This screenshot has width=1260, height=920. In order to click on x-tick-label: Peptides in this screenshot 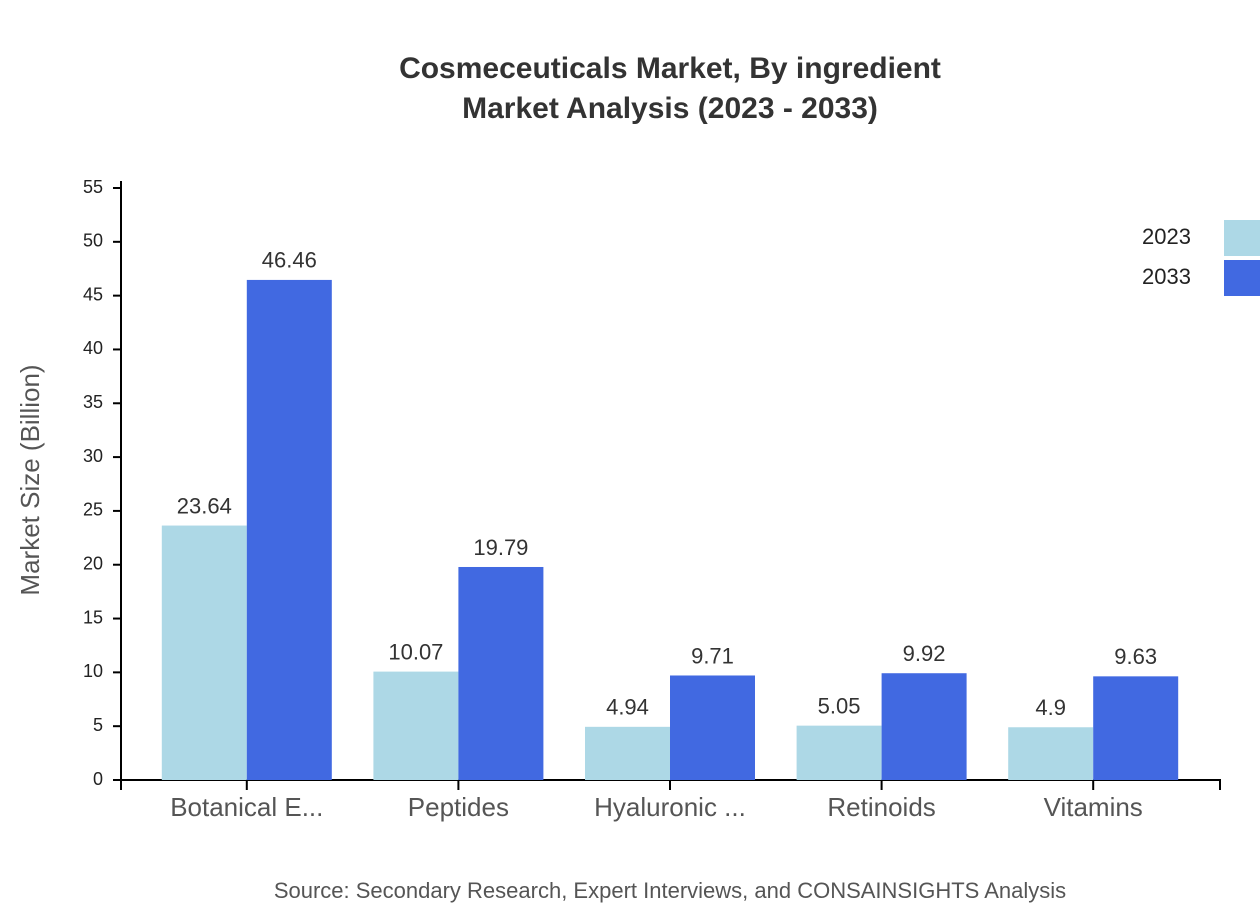, I will do `click(458, 807)`.